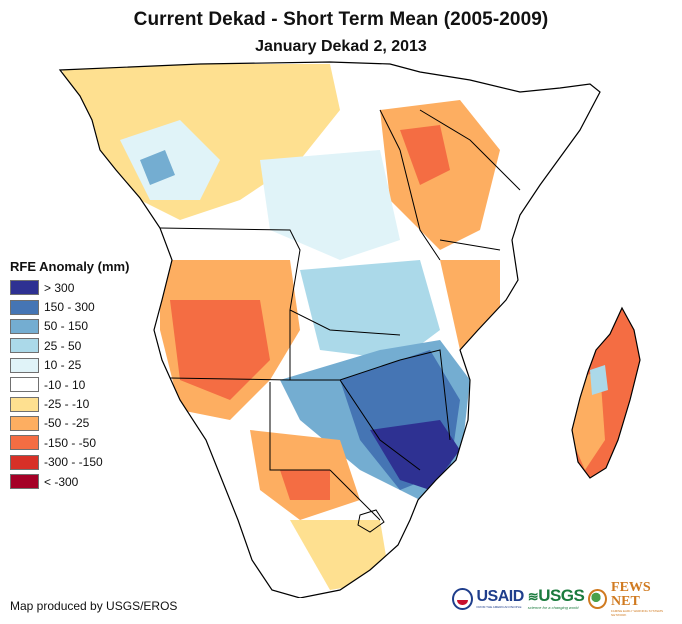  Describe the element at coordinates (67, 404) in the screenshot. I see `legend-label: -25 - -10` at that location.